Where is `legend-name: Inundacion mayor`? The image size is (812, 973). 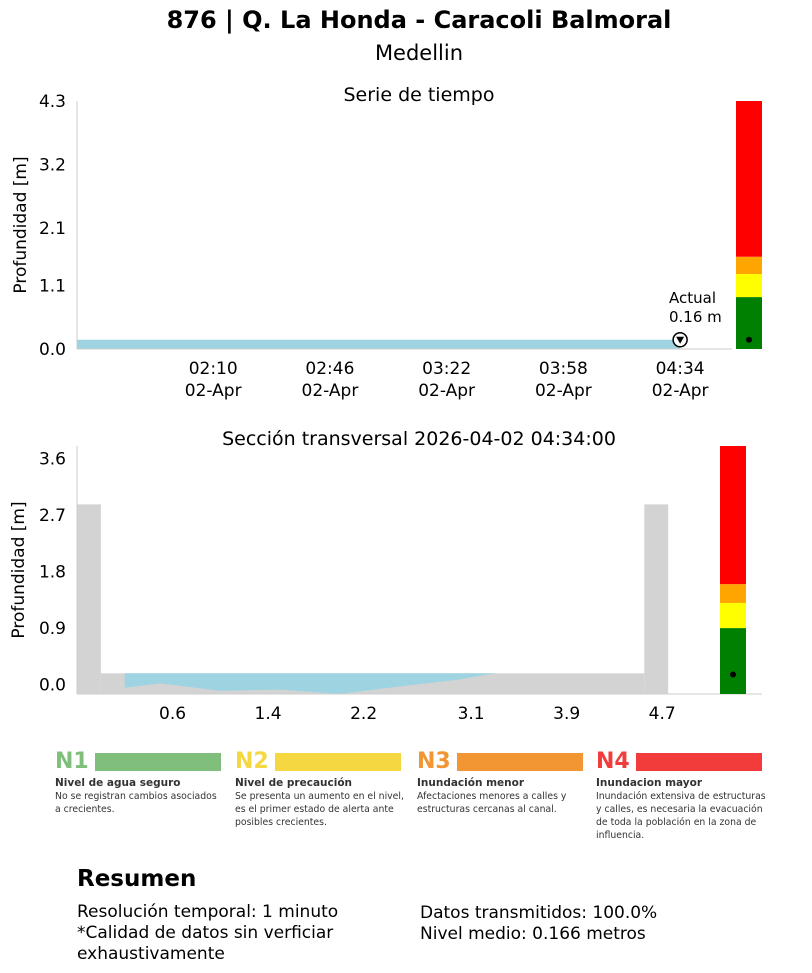
legend-name: Inundacion mayor is located at coordinates (649, 783).